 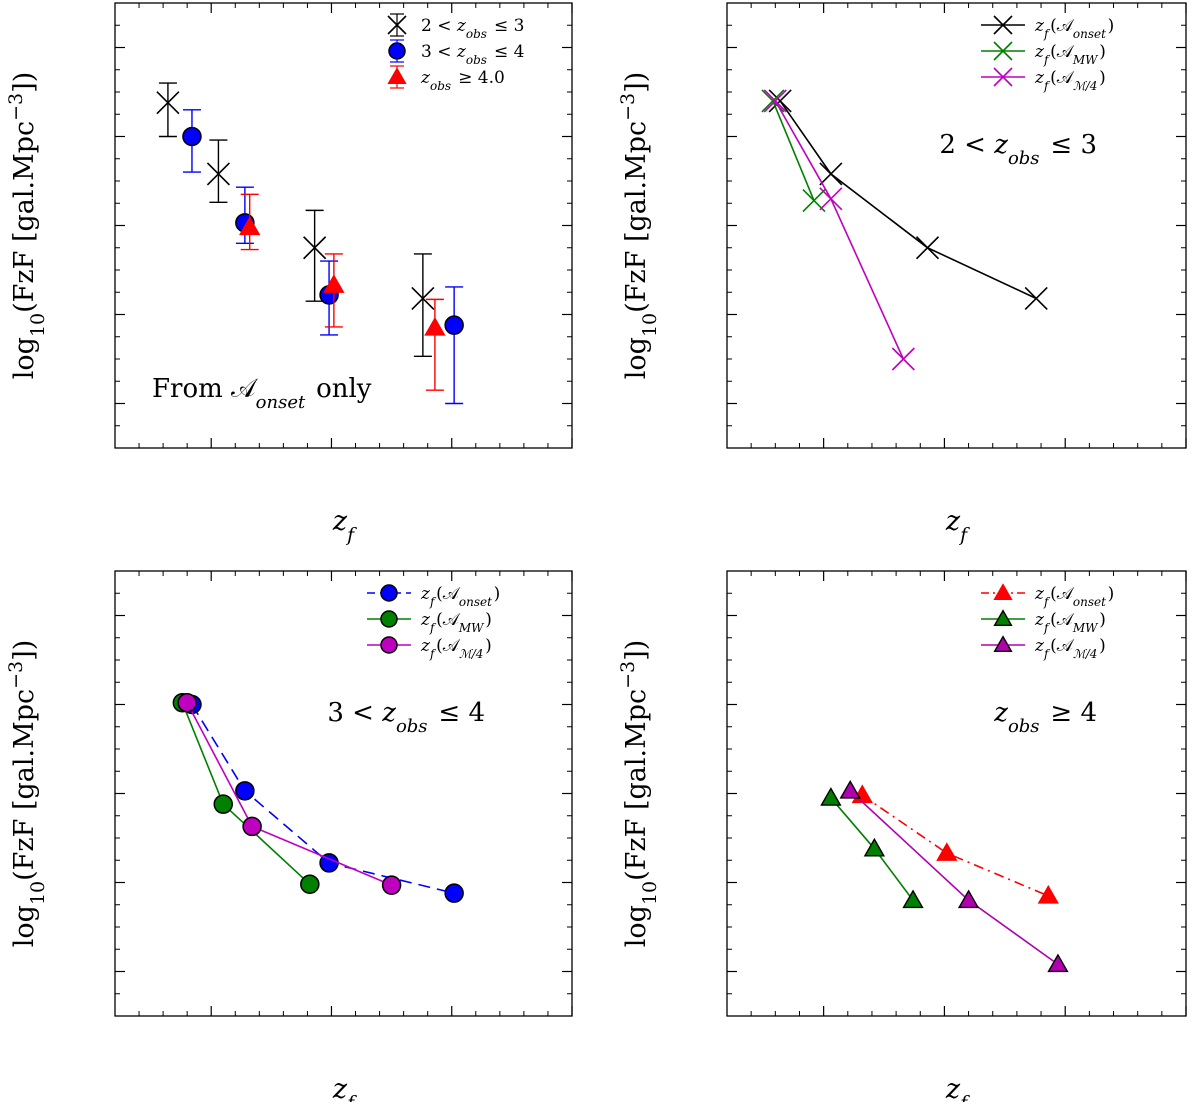 I want to click on legend-label: 2 < zobs ≤ 3, so click(x=473, y=28).